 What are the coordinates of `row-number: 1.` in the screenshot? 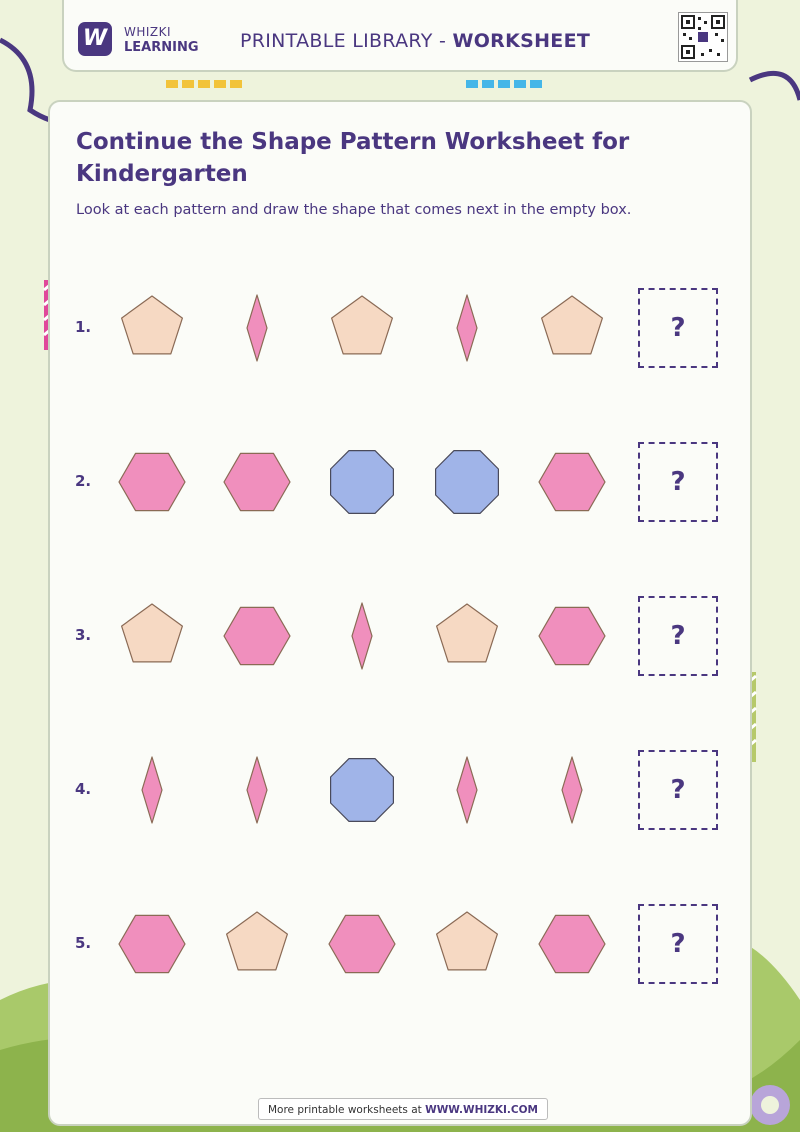 It's located at (83, 327).